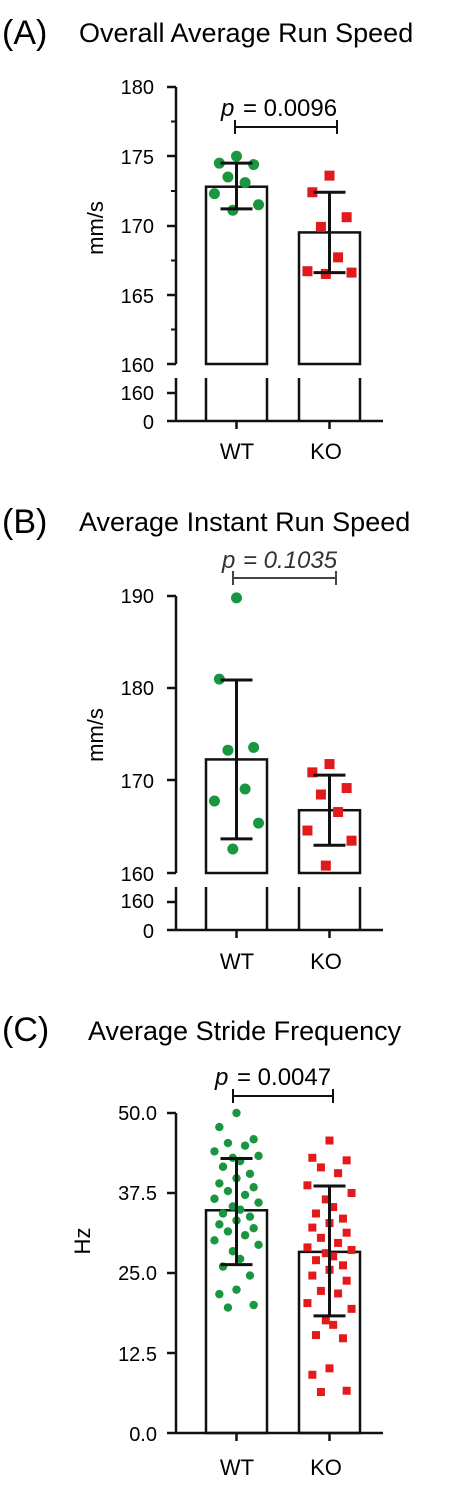 The image size is (475, 1488). Describe the element at coordinates (137, 1274) in the screenshot. I see `panel-c-ytick-label: 25.0` at that location.